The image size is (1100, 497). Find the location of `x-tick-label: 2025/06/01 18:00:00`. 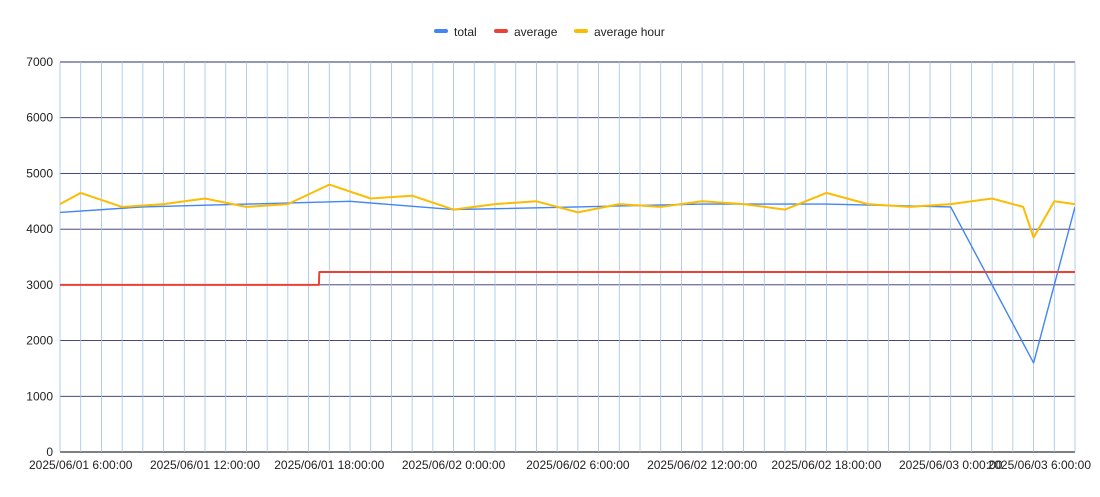

x-tick-label: 2025/06/01 18:00:00 is located at coordinates (329, 465).